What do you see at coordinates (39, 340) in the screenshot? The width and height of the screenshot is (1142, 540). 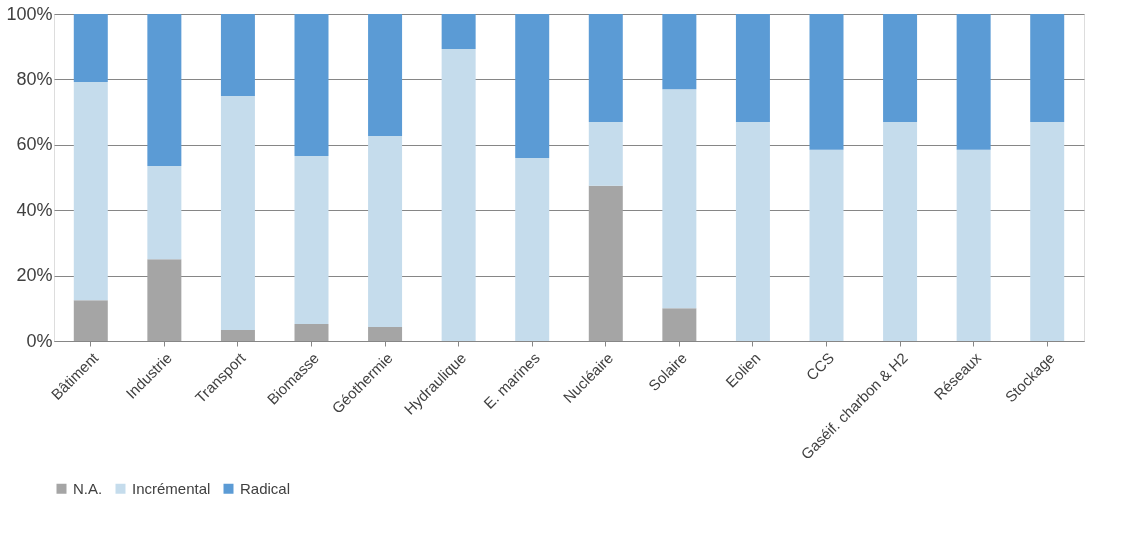 I see `y-tick-label: 0%` at bounding box center [39, 340].